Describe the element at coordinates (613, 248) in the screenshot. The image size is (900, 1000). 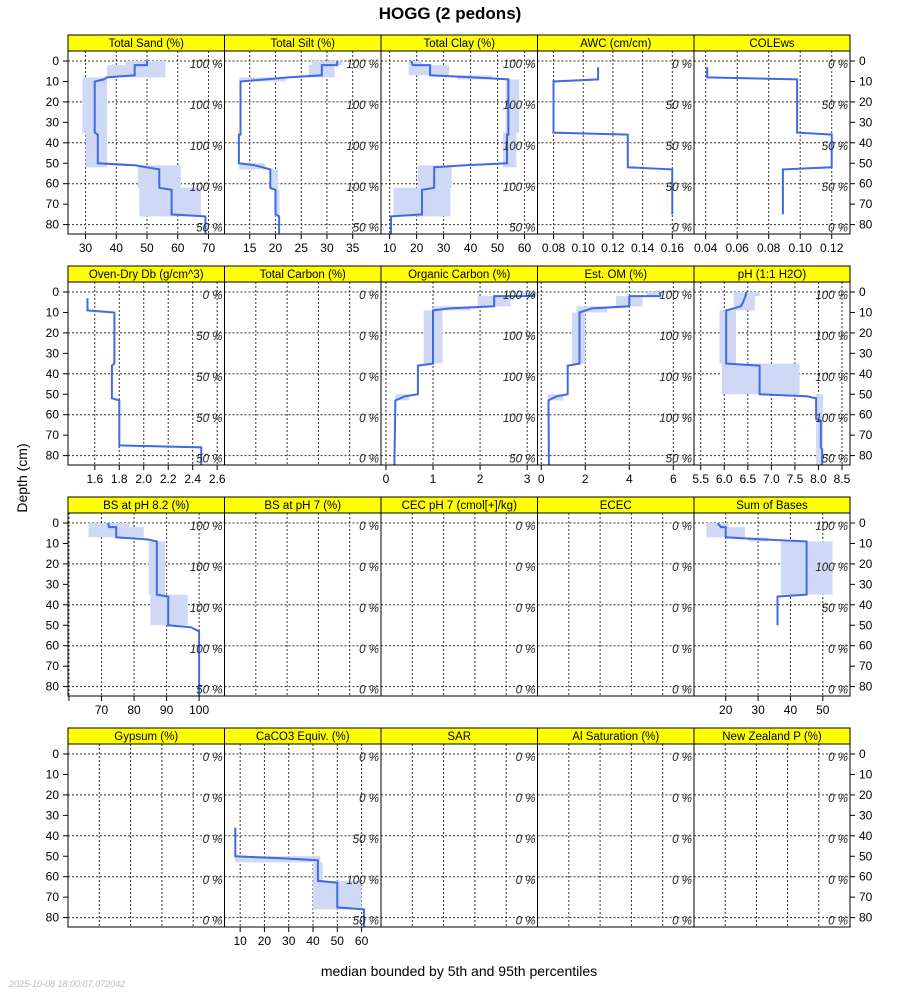
I see `x-tick-label: 0.12` at that location.